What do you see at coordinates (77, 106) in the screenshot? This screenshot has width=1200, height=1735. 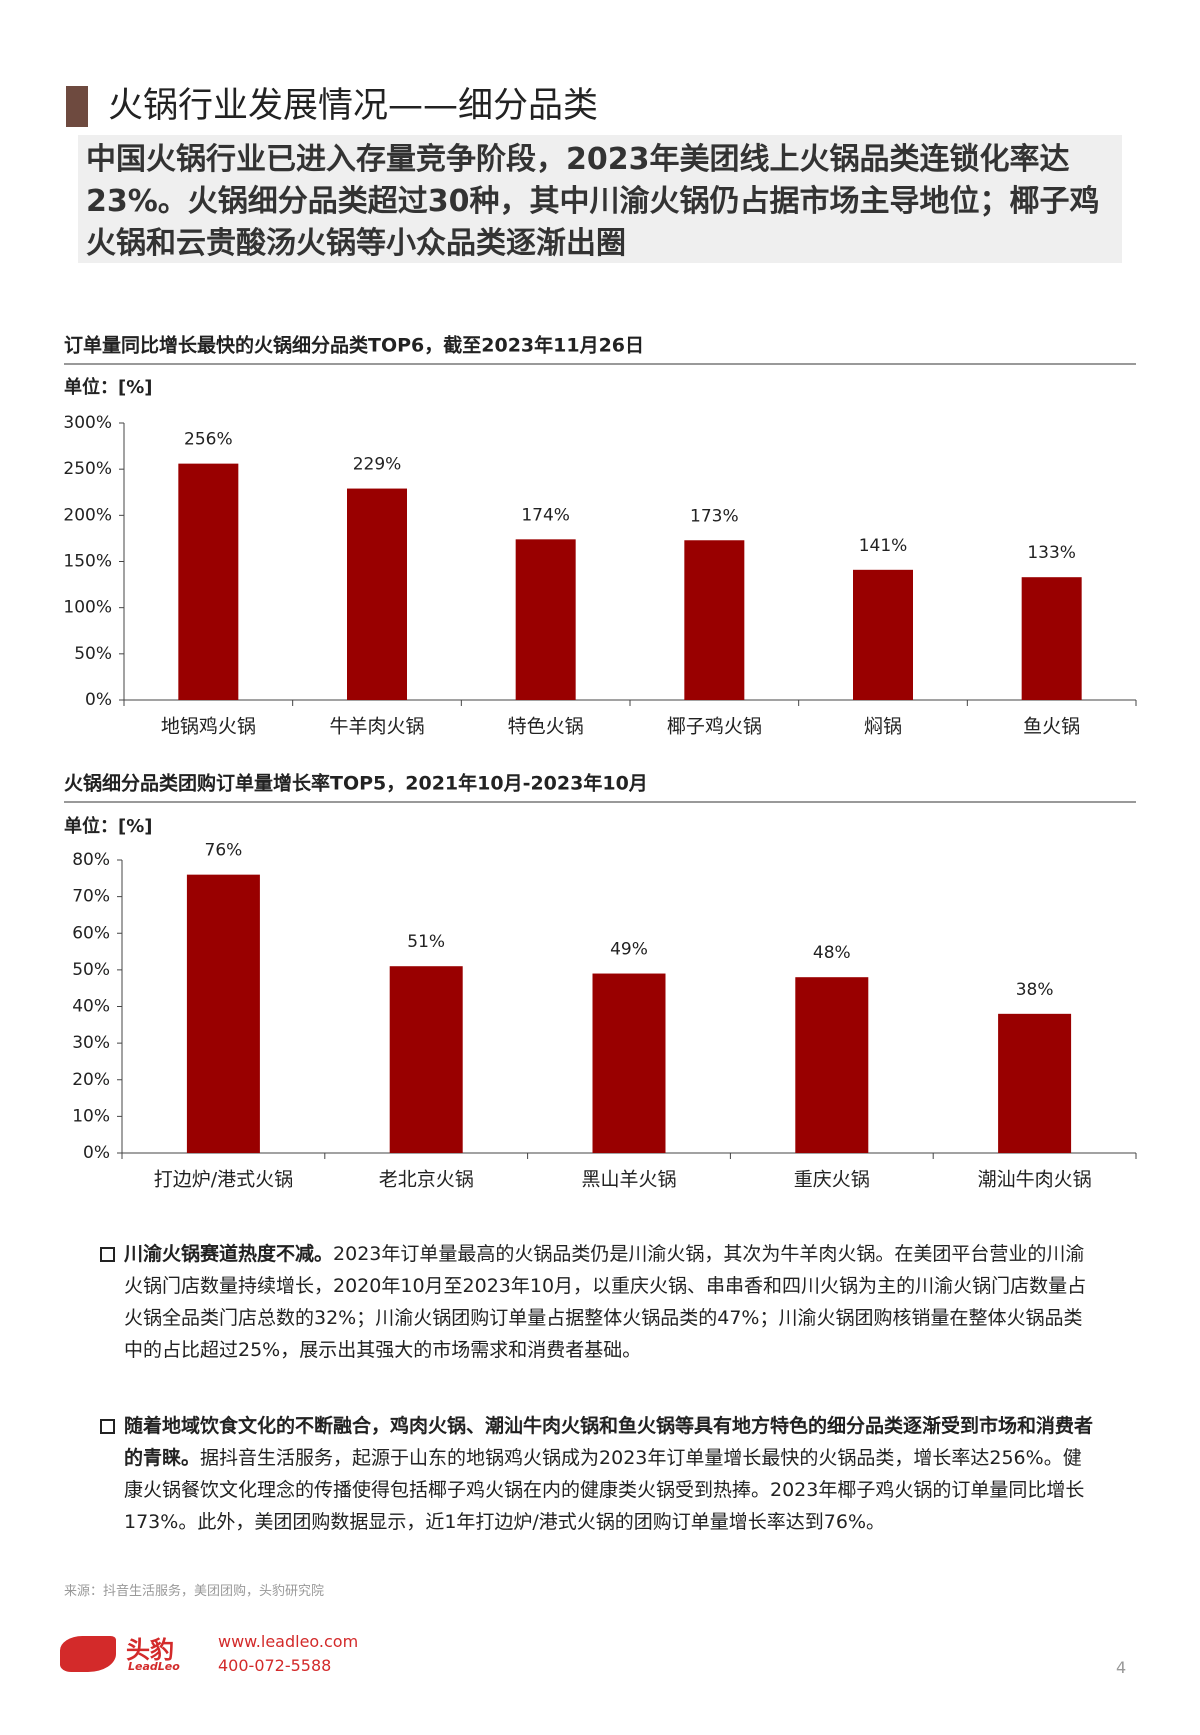 I see `header-mark` at bounding box center [77, 106].